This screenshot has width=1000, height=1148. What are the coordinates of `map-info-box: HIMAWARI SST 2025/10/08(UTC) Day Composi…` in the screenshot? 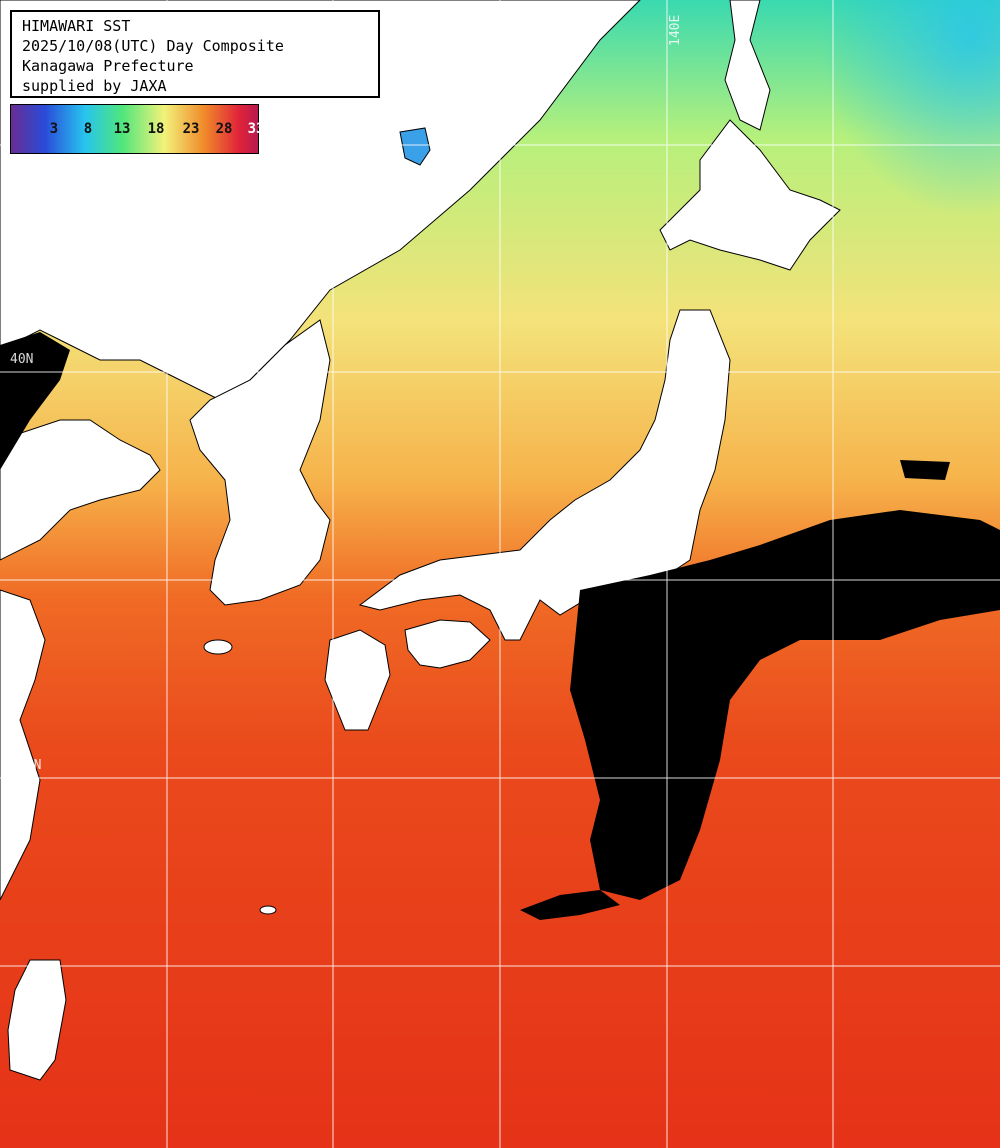 It's located at (195, 54).